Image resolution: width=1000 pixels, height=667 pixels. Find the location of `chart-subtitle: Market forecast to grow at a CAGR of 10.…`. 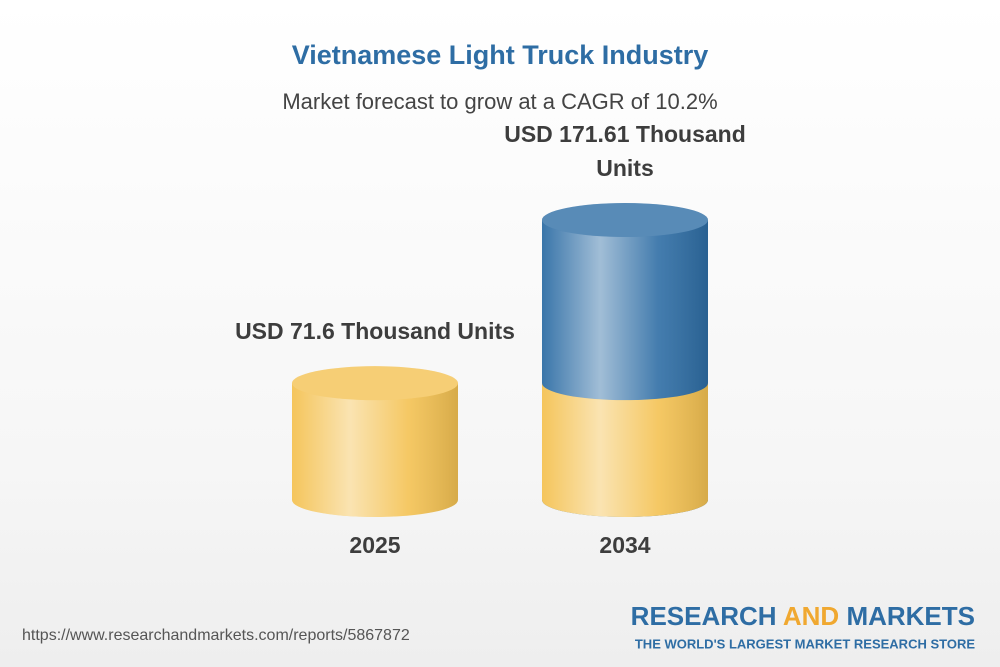

chart-subtitle: Market forecast to grow at a CAGR of 10.… is located at coordinates (499, 101).